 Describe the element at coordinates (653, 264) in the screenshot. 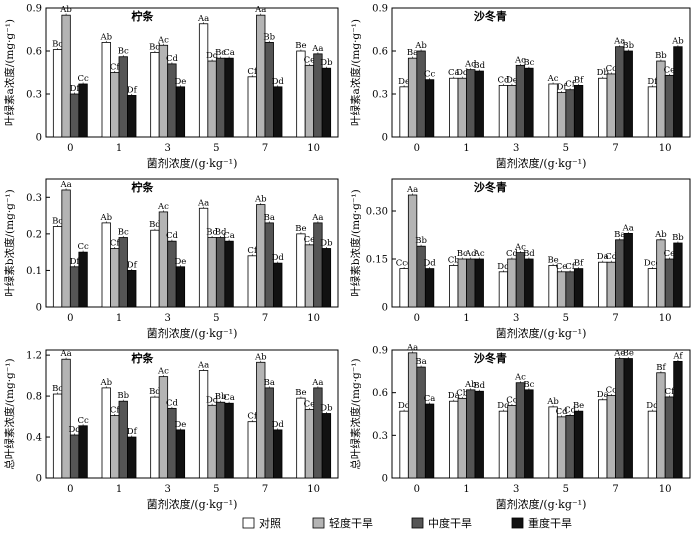

I see `significance-label: Dcd` at that location.